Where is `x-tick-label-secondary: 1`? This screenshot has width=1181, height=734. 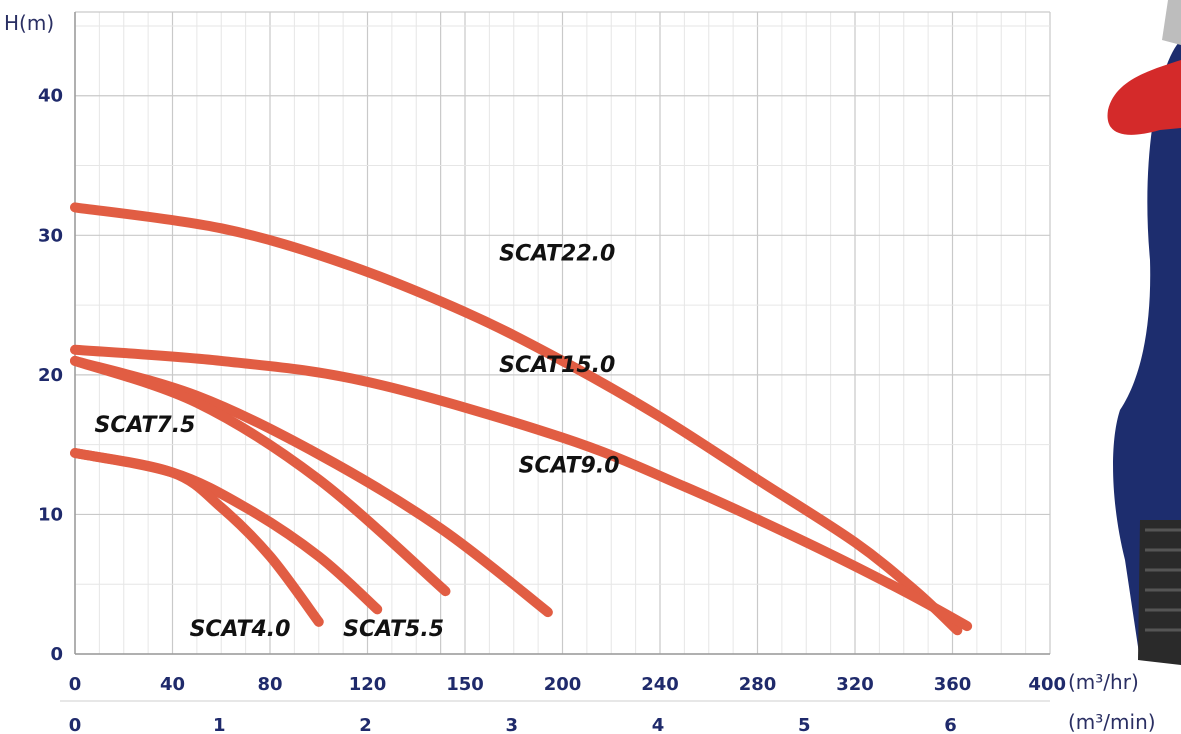 x-tick-label-secondary: 1 is located at coordinates (219, 724).